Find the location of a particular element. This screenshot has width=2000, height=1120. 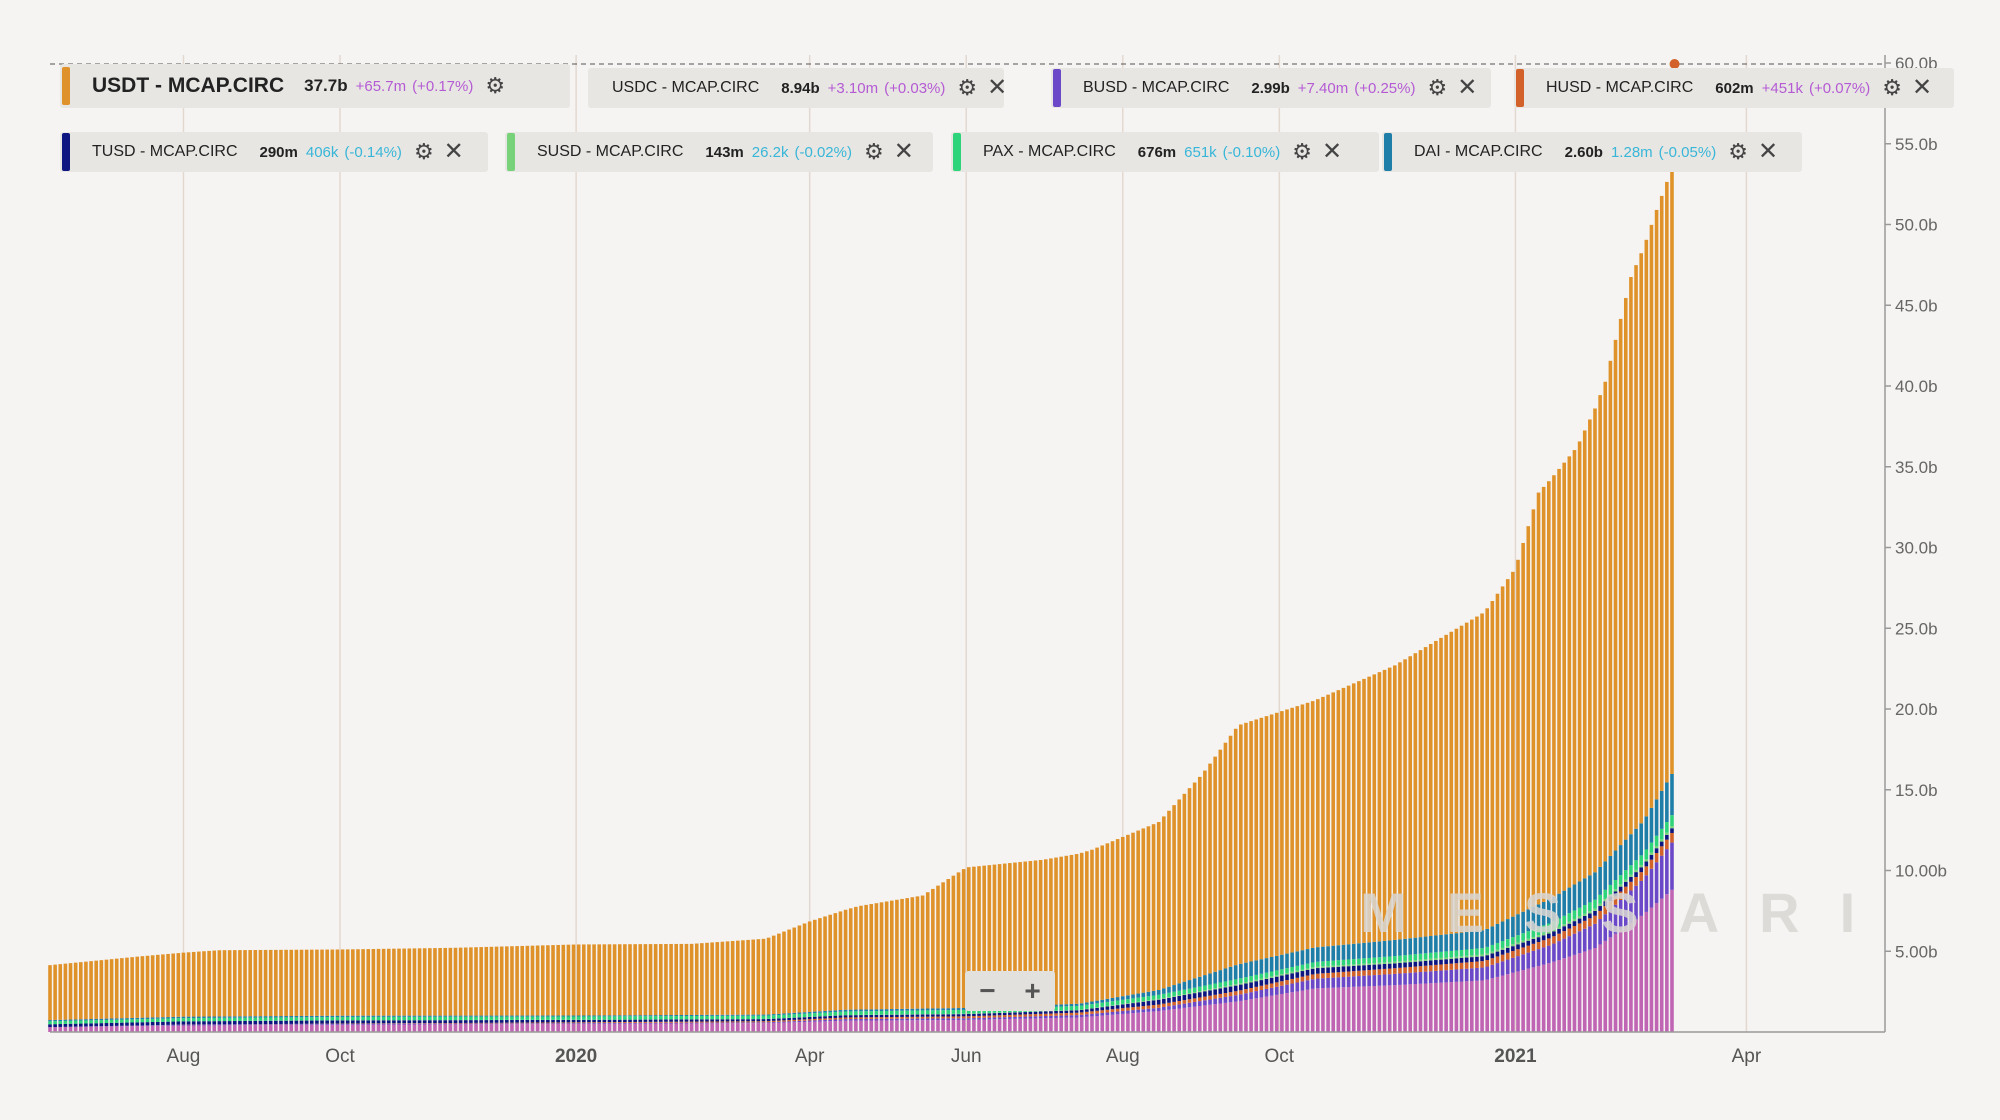

legend-item-pax: PAX - MCAP.CIRC 676m 651k (-0.10%) ⚙ ✕ is located at coordinates (1165, 152).